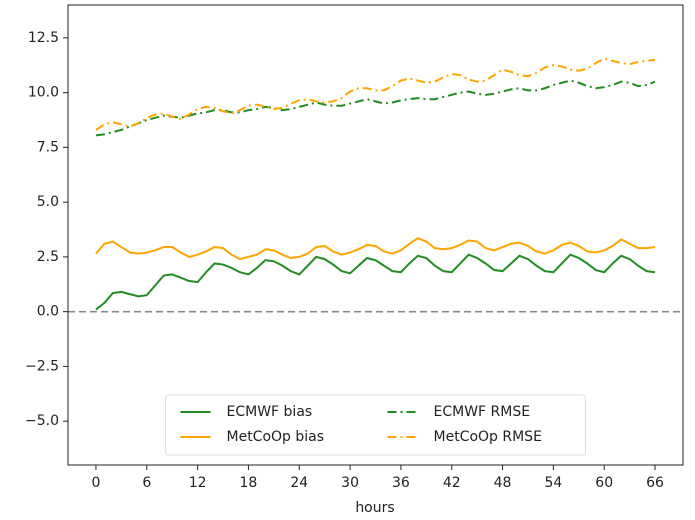 The height and width of the screenshot is (520, 695). What do you see at coordinates (604, 483) in the screenshot?
I see `x-tick-label: 60` at bounding box center [604, 483].